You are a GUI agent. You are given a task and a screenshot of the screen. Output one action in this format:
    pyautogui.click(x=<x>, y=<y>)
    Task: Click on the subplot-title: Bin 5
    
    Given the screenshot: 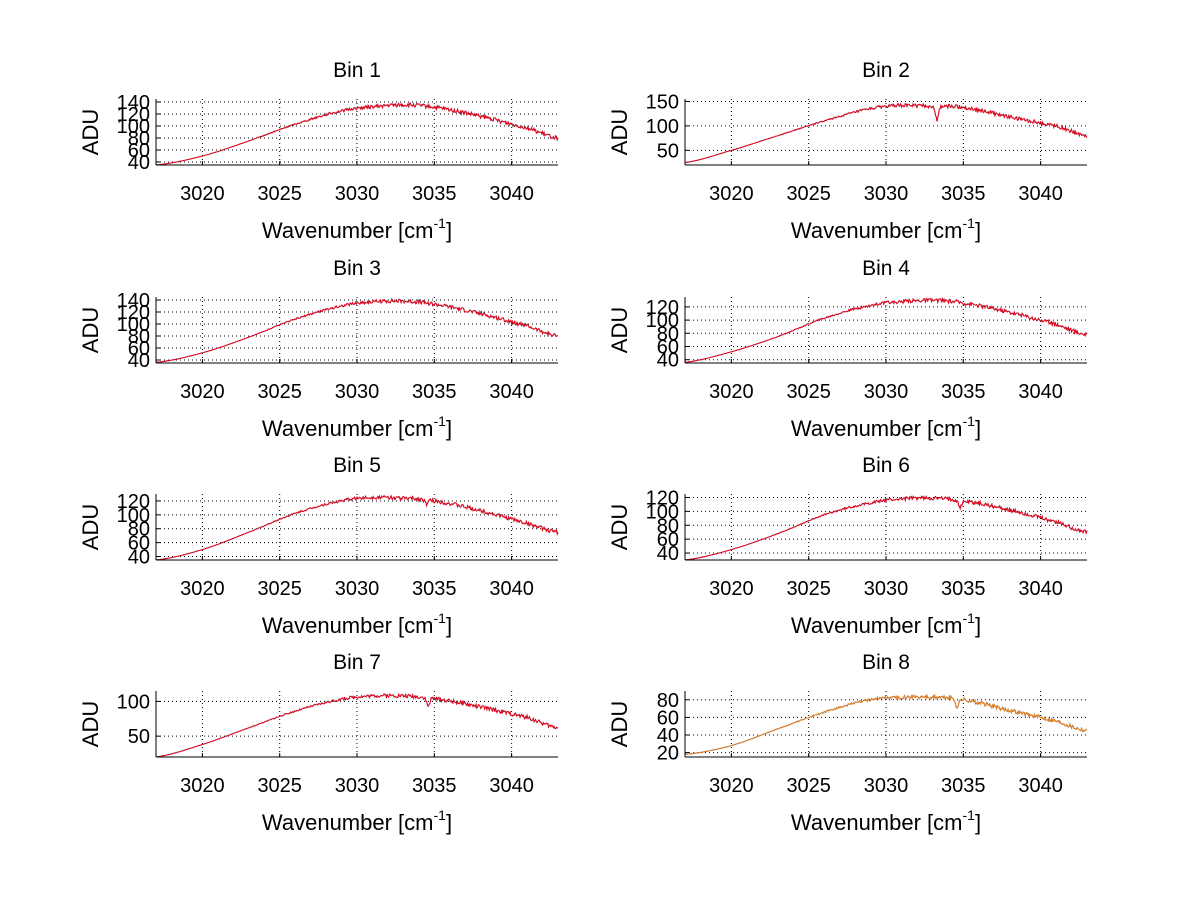 What is the action you would take?
    pyautogui.click(x=357, y=465)
    